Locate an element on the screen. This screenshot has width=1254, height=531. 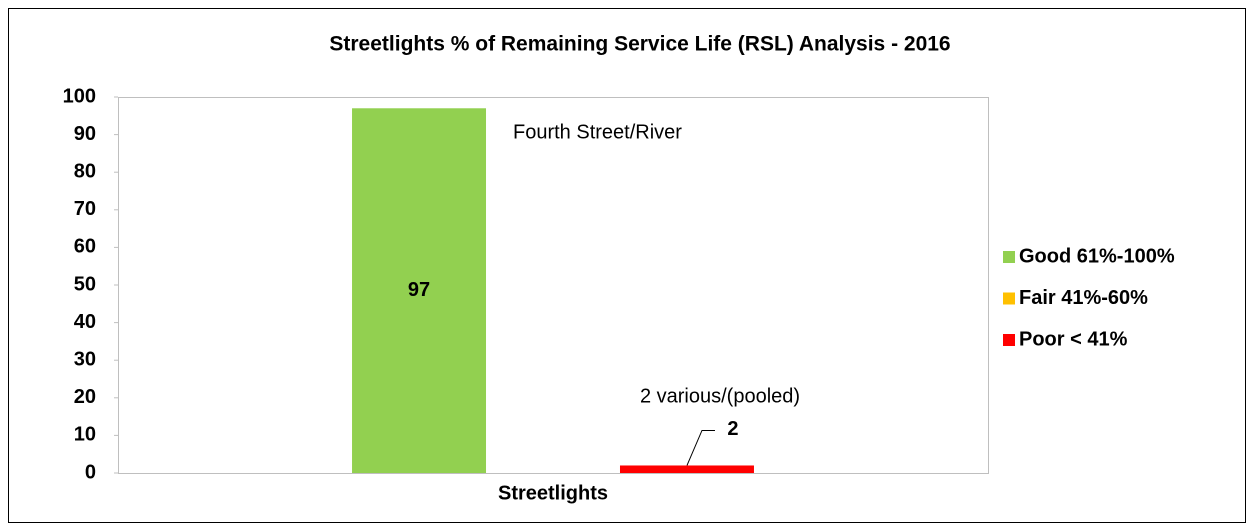
y-tick-label: 50 is located at coordinates (85, 284).